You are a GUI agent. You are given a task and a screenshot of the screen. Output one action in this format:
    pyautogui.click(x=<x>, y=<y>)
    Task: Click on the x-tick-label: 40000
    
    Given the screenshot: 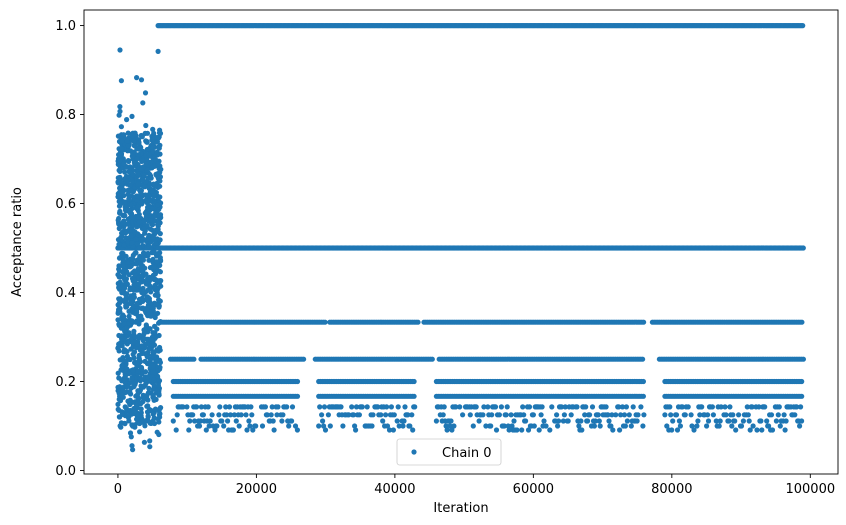 What is the action you would take?
    pyautogui.click(x=394, y=489)
    